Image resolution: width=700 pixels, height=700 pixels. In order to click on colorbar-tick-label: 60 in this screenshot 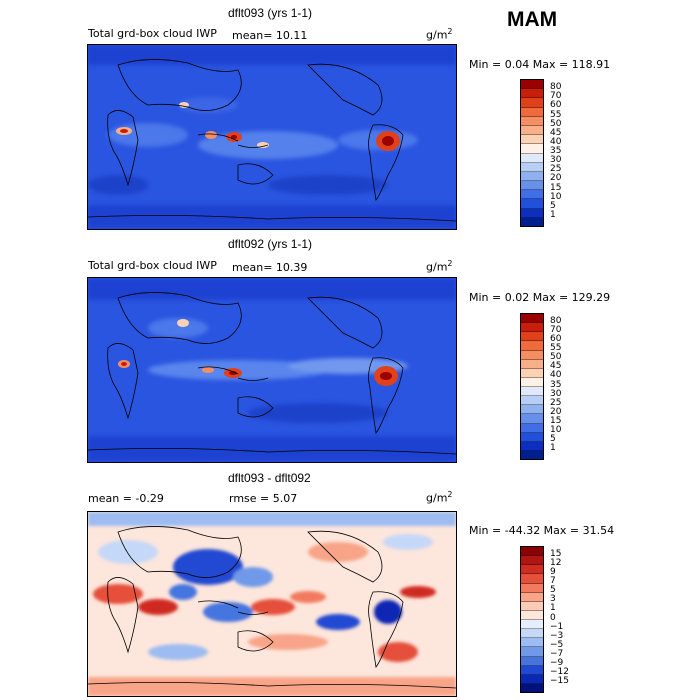, I will do `click(556, 339)`.